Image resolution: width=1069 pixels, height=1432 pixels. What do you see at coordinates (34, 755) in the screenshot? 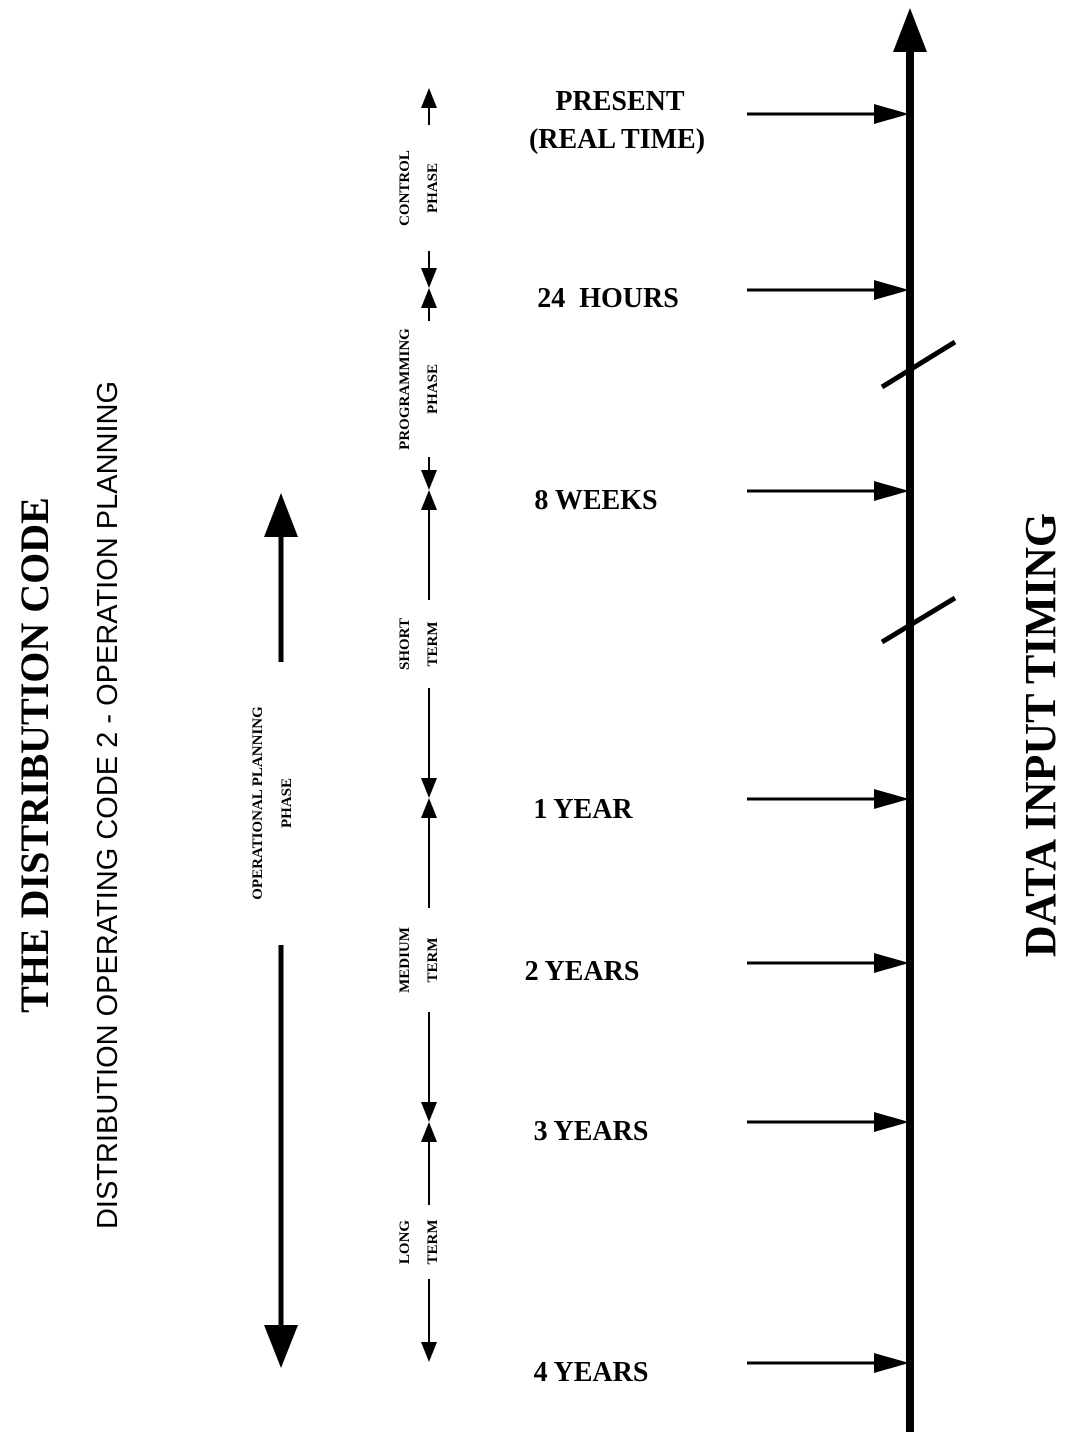
I see `diagram-title: THE DISTRIBUTION CODE` at bounding box center [34, 755].